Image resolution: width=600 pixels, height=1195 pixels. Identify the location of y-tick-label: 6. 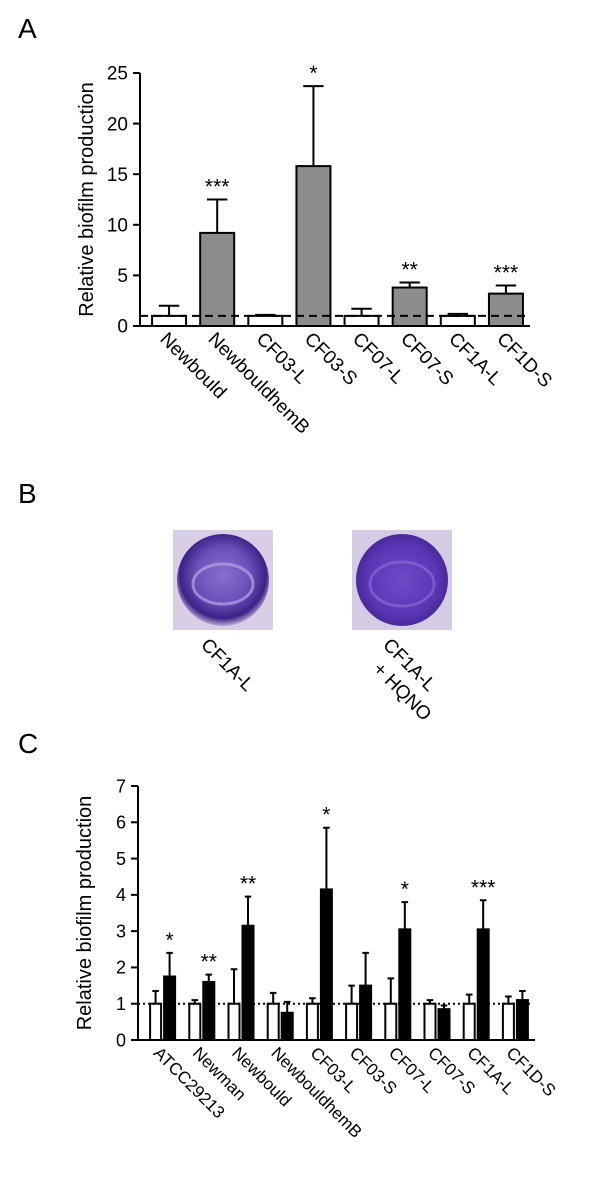
(121, 823).